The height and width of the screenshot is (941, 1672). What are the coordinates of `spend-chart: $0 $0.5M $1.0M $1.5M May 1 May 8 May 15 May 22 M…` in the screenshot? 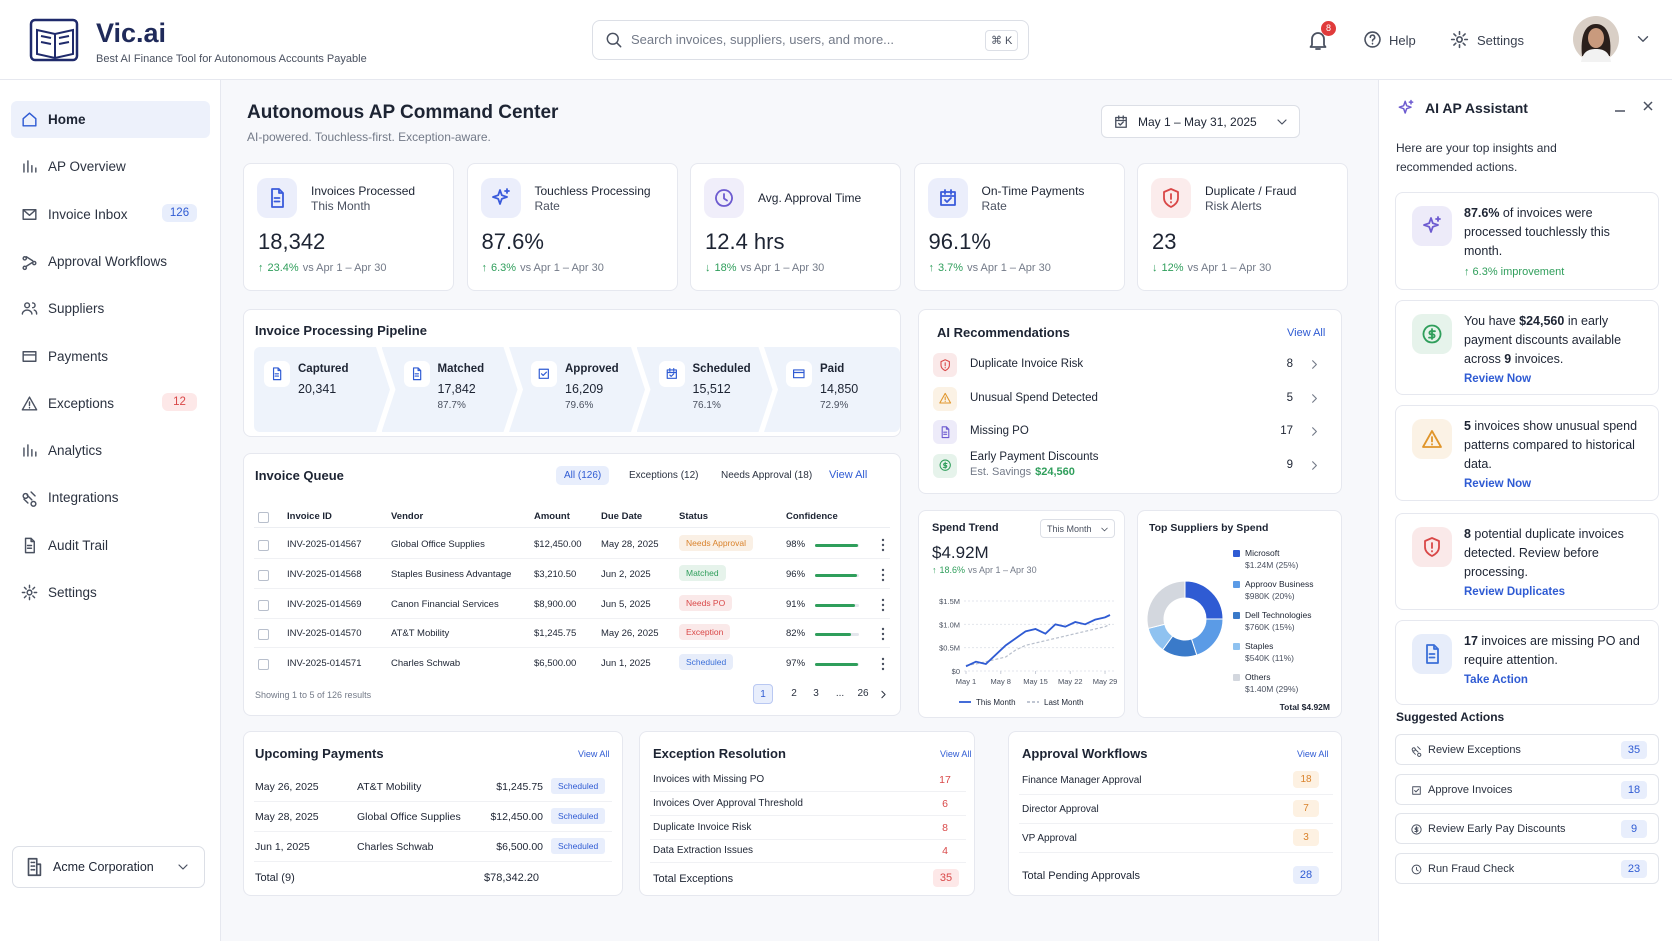 It's located at (1028, 652).